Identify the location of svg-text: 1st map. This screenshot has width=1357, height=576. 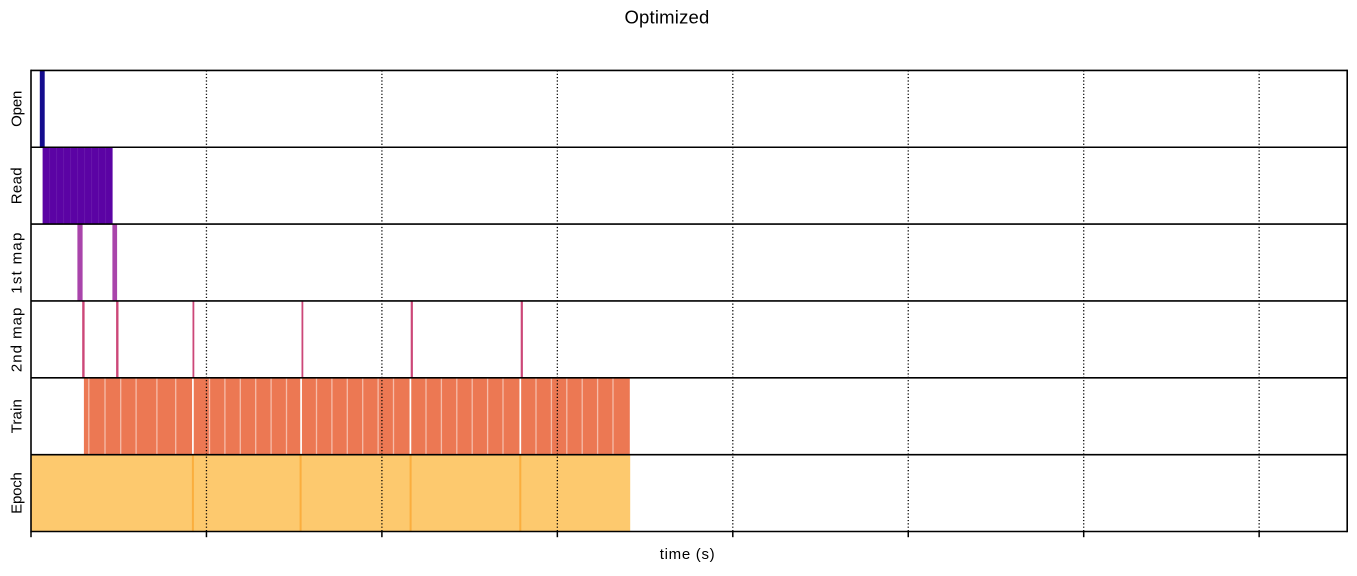
(17, 262).